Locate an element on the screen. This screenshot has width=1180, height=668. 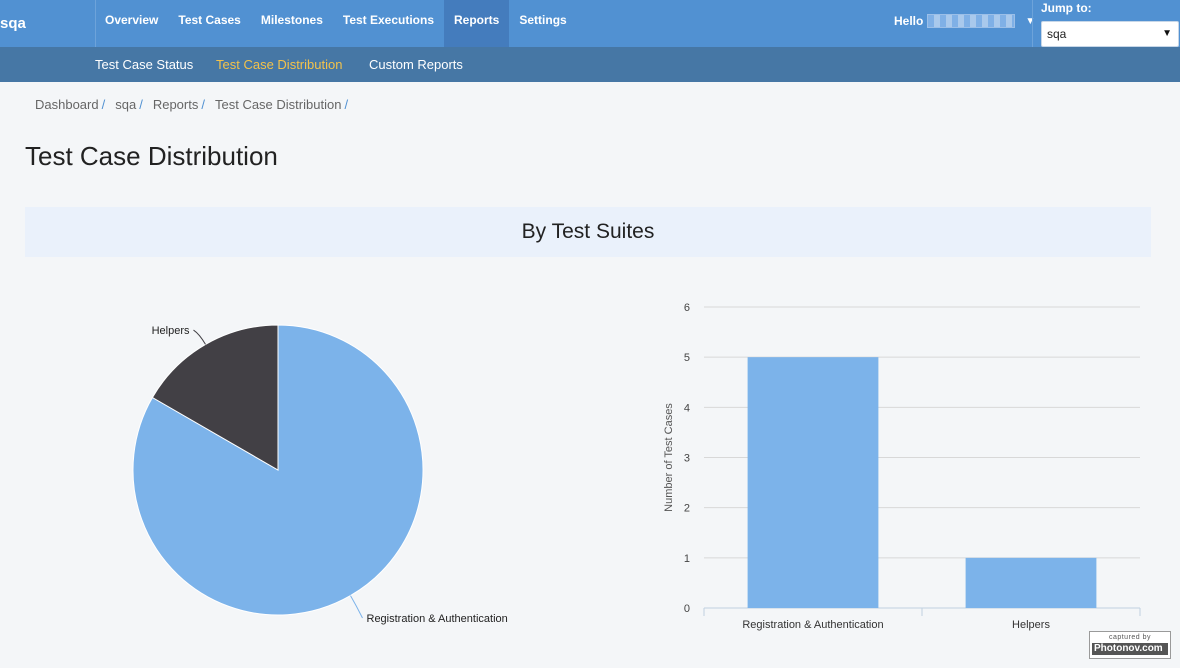
redacted-username is located at coordinates (971, 21).